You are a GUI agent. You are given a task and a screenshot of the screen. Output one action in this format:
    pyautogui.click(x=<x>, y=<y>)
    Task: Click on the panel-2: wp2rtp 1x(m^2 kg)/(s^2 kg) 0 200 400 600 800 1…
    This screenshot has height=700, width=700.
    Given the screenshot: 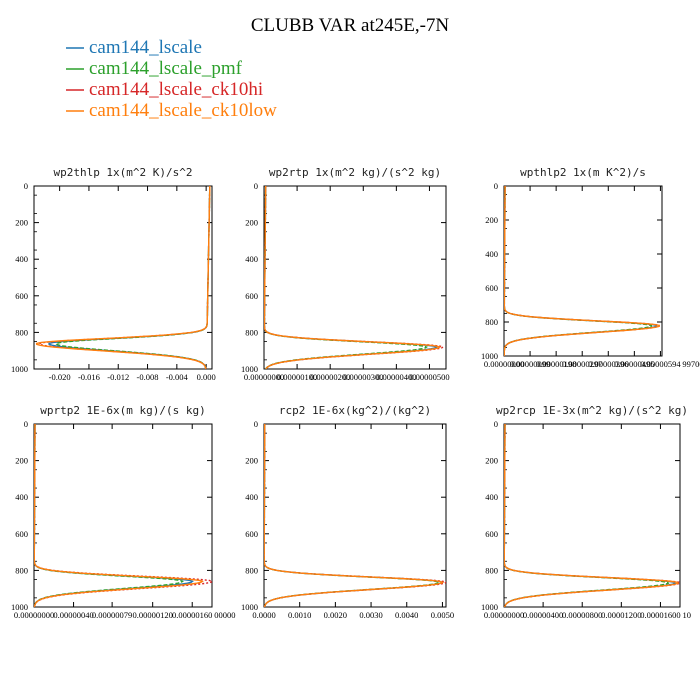 What is the action you would take?
    pyautogui.click(x=345, y=274)
    